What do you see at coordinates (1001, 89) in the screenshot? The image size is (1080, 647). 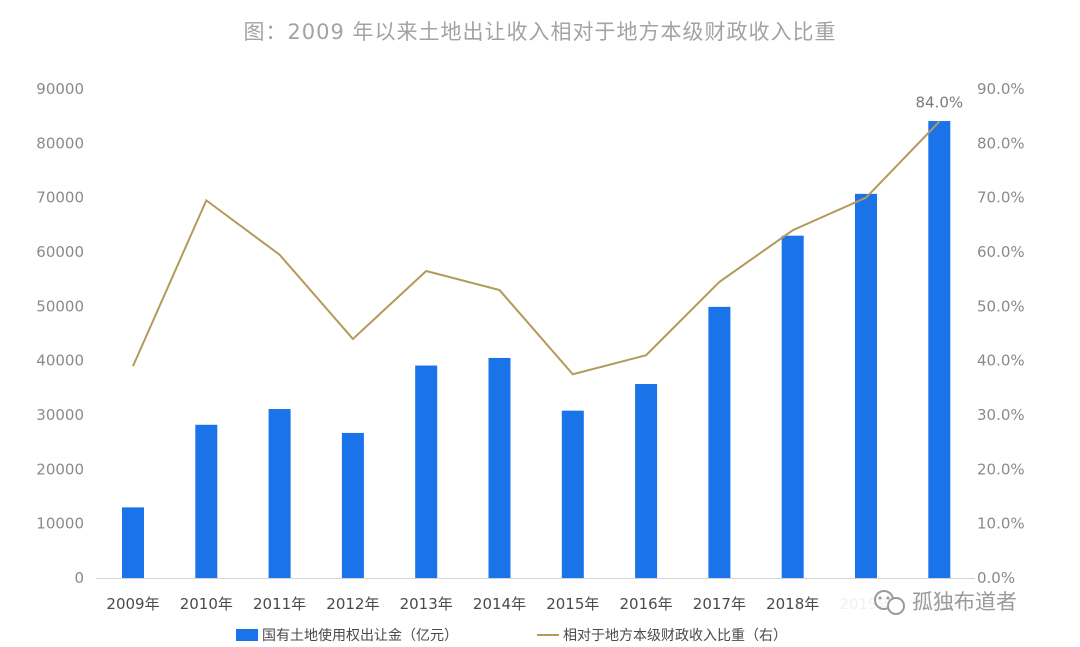 I see `y-right-tick: 90.0%` at bounding box center [1001, 89].